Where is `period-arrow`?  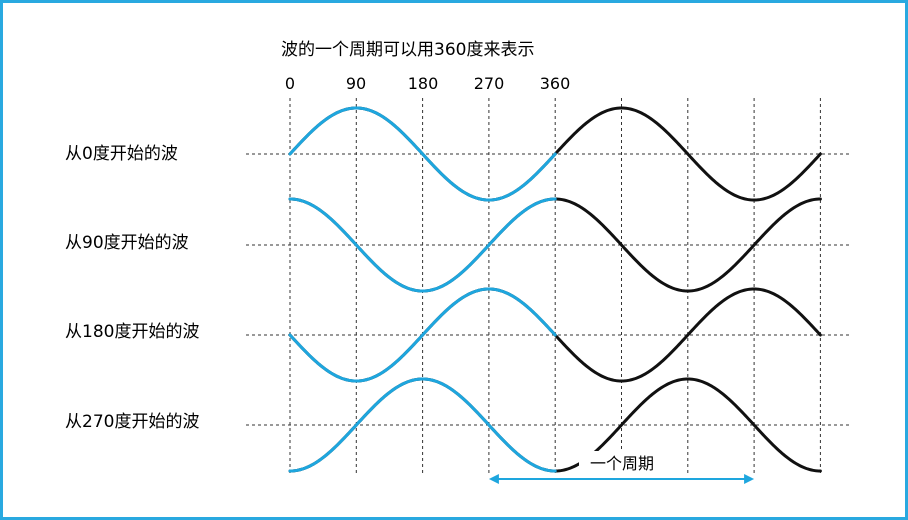
period-arrow is located at coordinates (621, 479).